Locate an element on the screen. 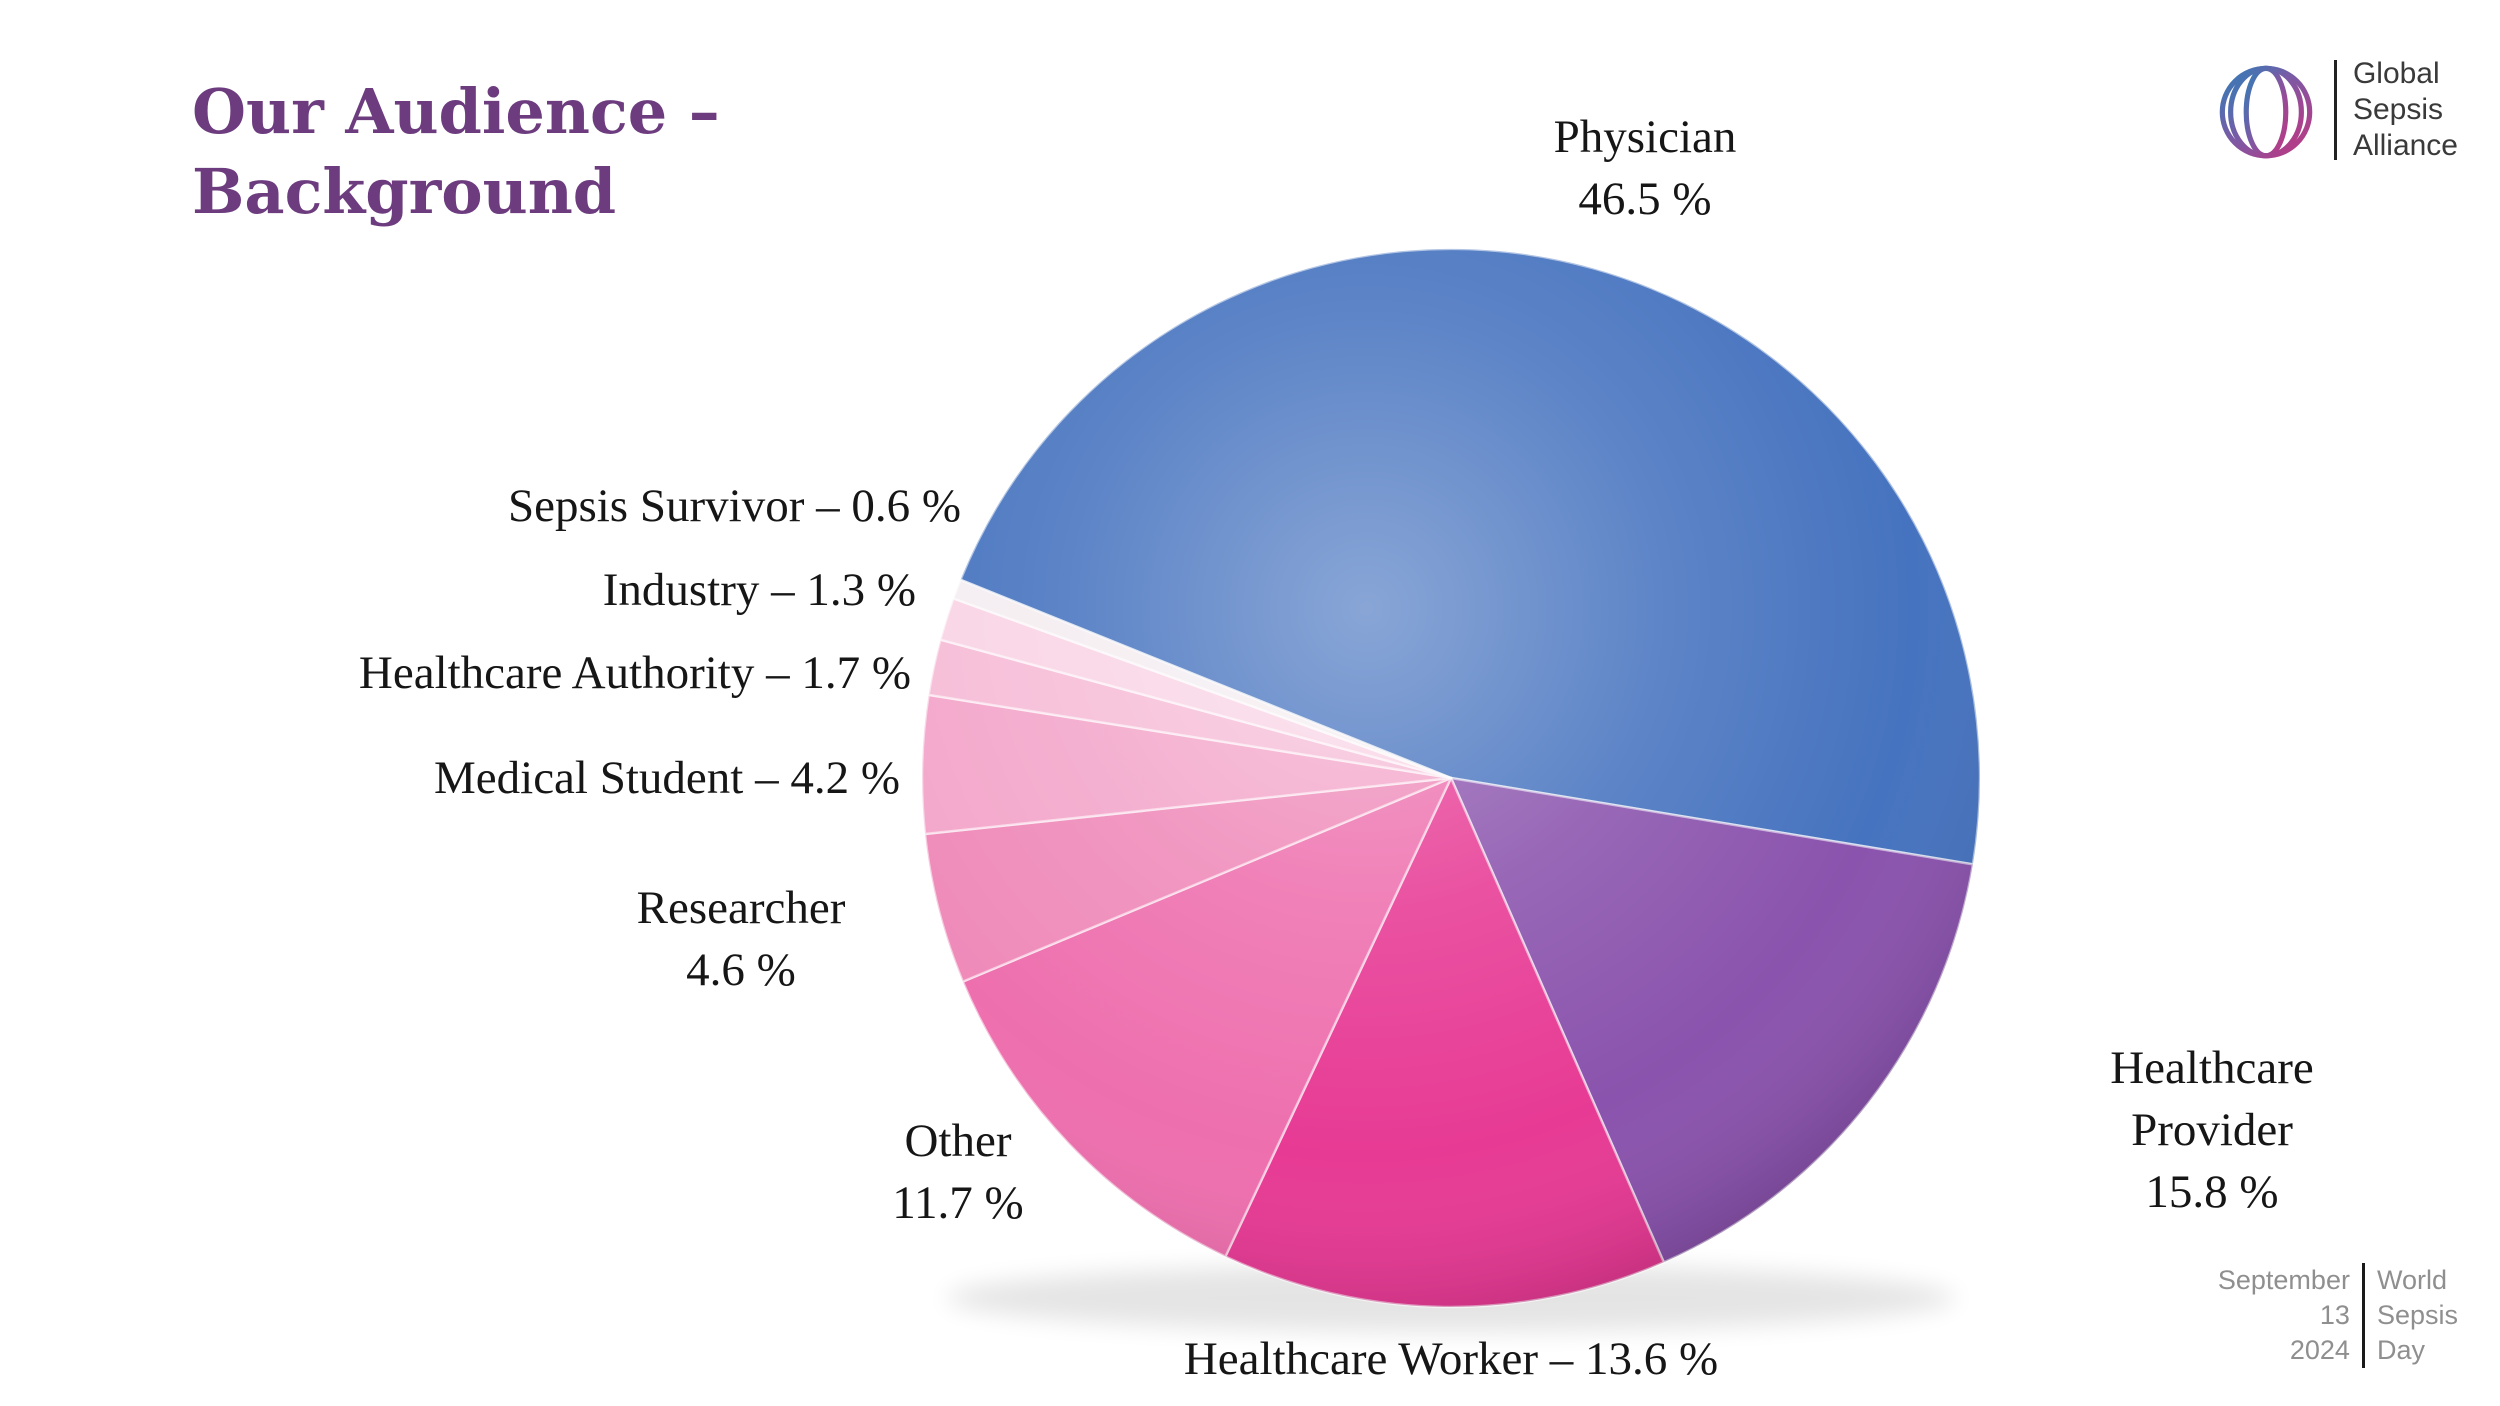 The width and height of the screenshot is (2500, 1406). footer-date-day: 13 is located at coordinates (2334, 1315).